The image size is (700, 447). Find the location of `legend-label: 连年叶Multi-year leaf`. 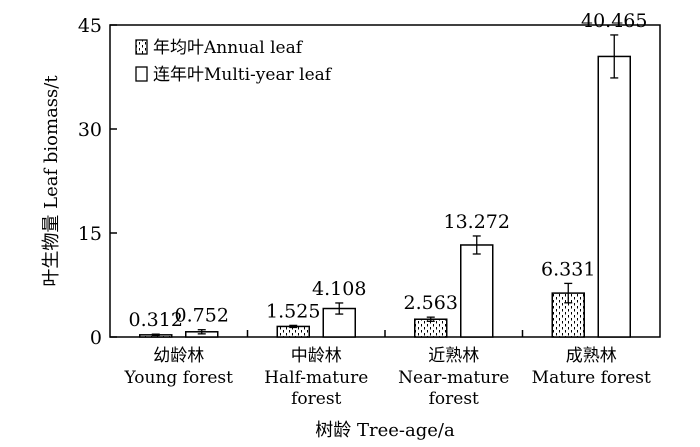

legend-label: 连年叶Multi-year leaf is located at coordinates (243, 75).